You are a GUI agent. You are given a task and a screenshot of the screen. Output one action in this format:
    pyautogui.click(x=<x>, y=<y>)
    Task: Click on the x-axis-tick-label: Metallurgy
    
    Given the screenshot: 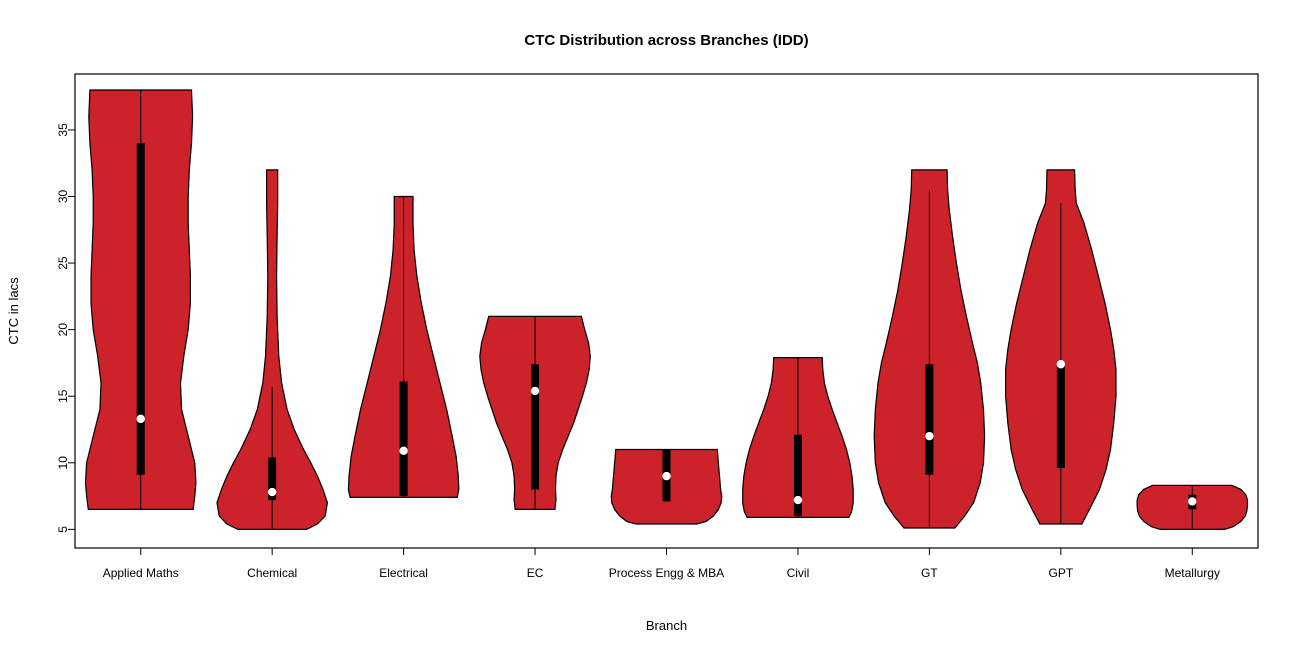 What is the action you would take?
    pyautogui.click(x=1192, y=573)
    